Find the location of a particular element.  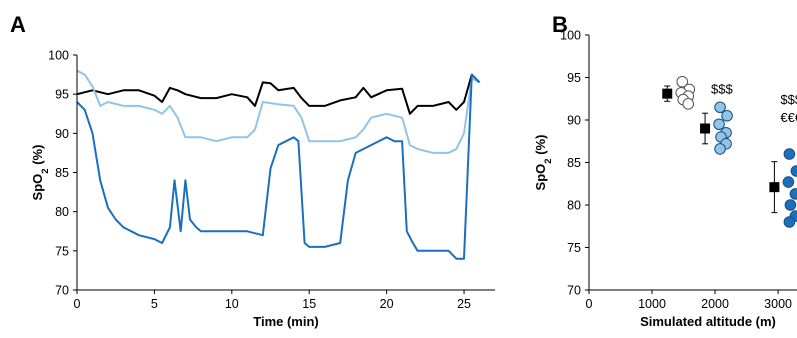

panel-a-x-axis-title: Time (min) is located at coordinates (286, 321).